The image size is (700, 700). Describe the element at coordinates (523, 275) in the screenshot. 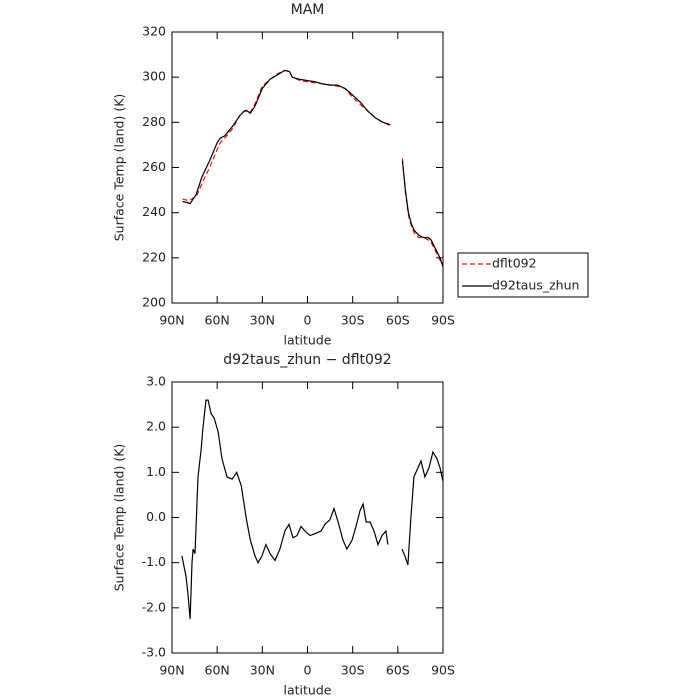

I see `legend-box` at that location.